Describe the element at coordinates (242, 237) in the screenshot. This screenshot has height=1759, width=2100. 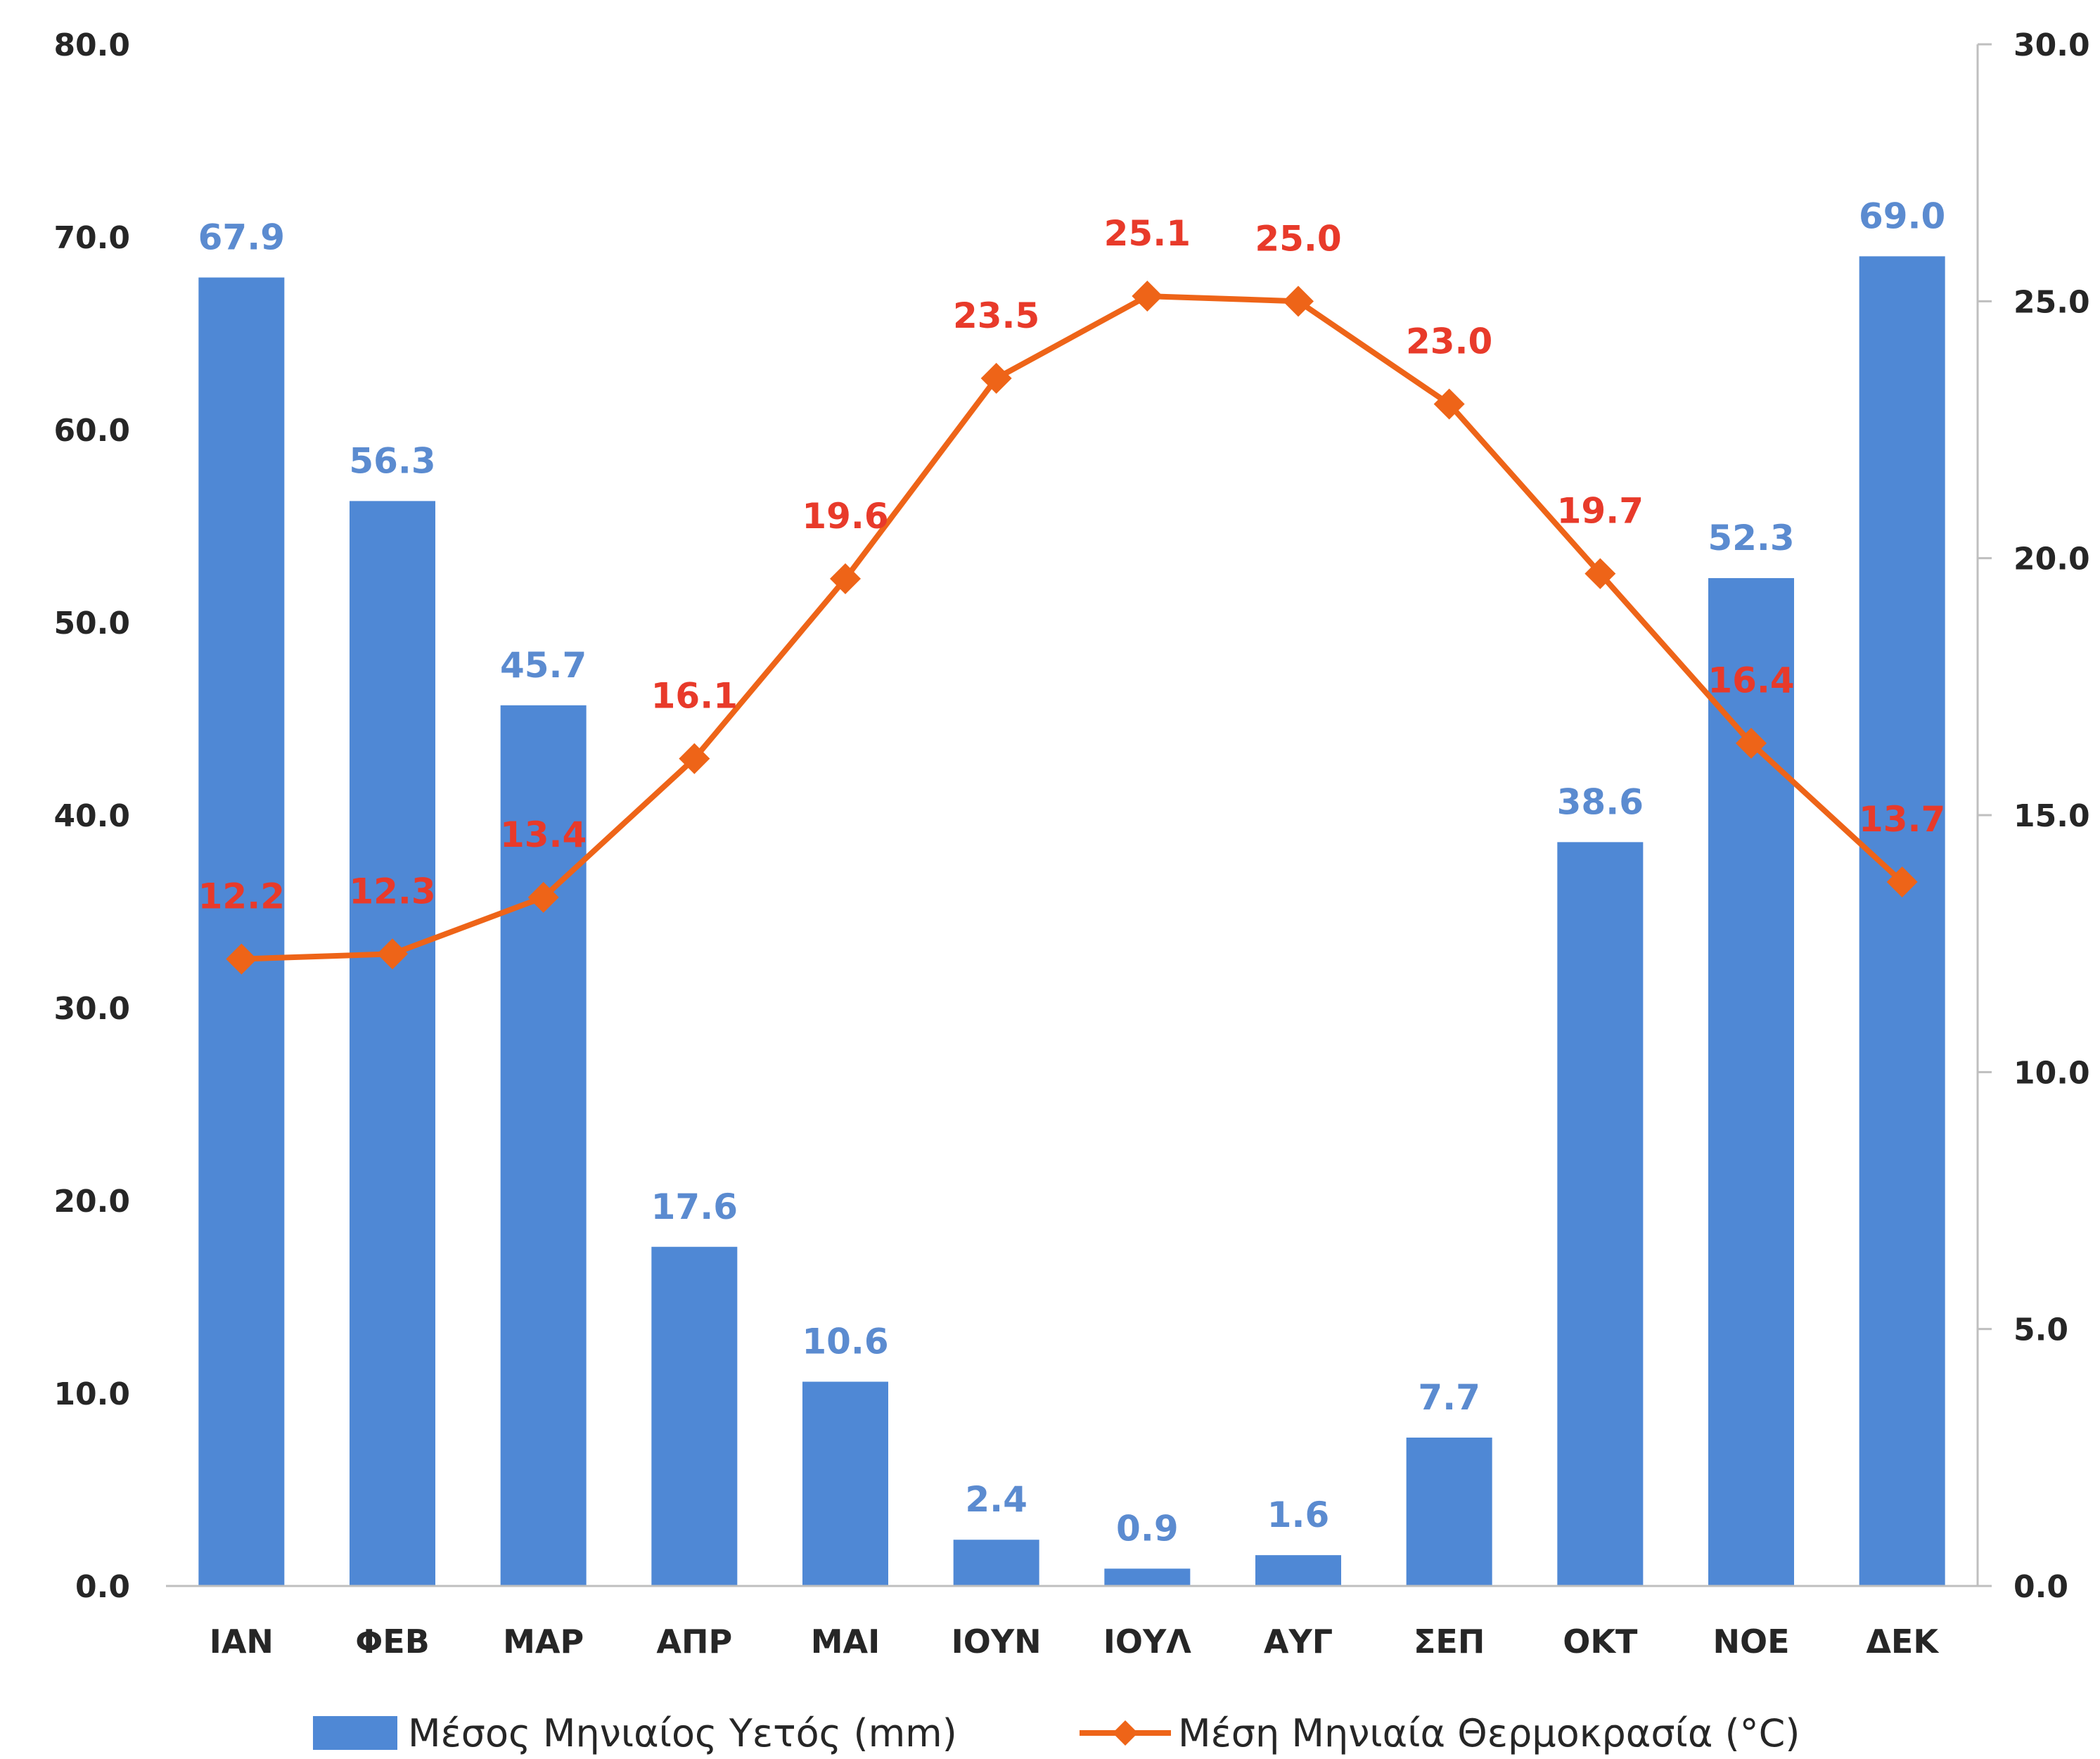
I see `rainfall-data-label: 67.9` at that location.